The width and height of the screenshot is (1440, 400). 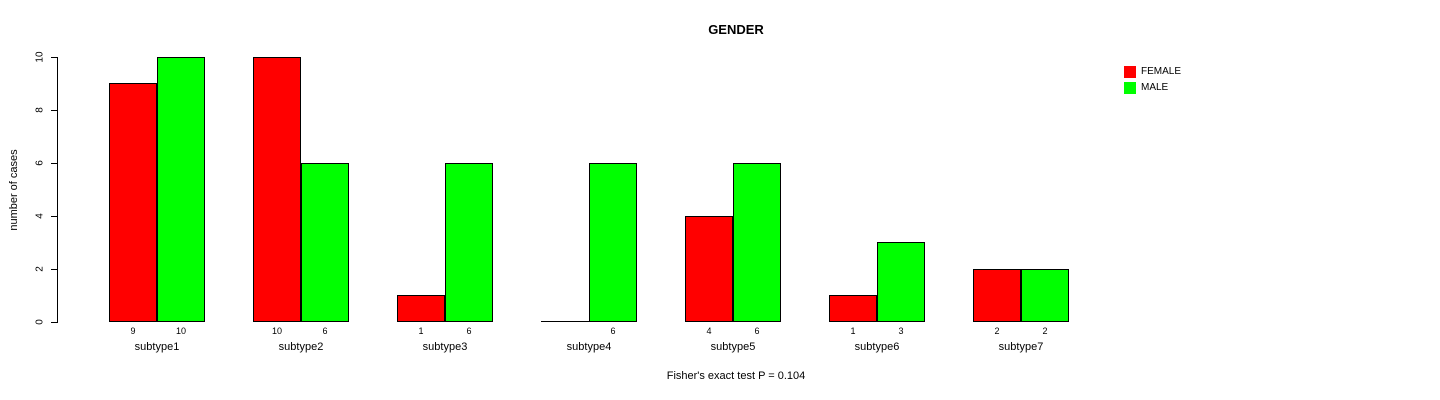 What do you see at coordinates (565, 321) in the screenshot?
I see `bar-female-subtype4` at bounding box center [565, 321].